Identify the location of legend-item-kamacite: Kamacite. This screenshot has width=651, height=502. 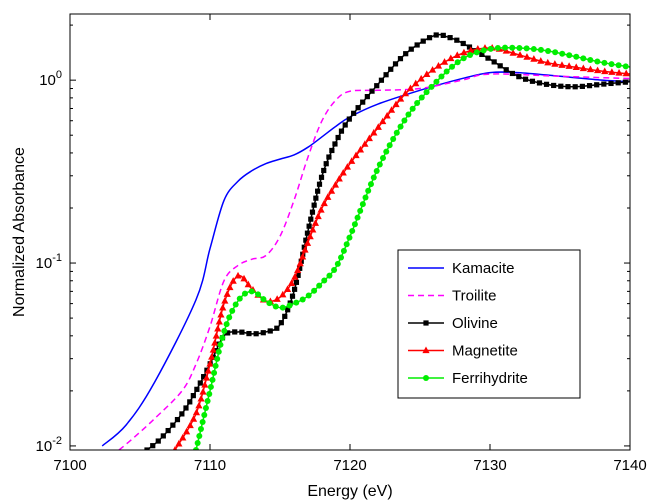
(461, 268).